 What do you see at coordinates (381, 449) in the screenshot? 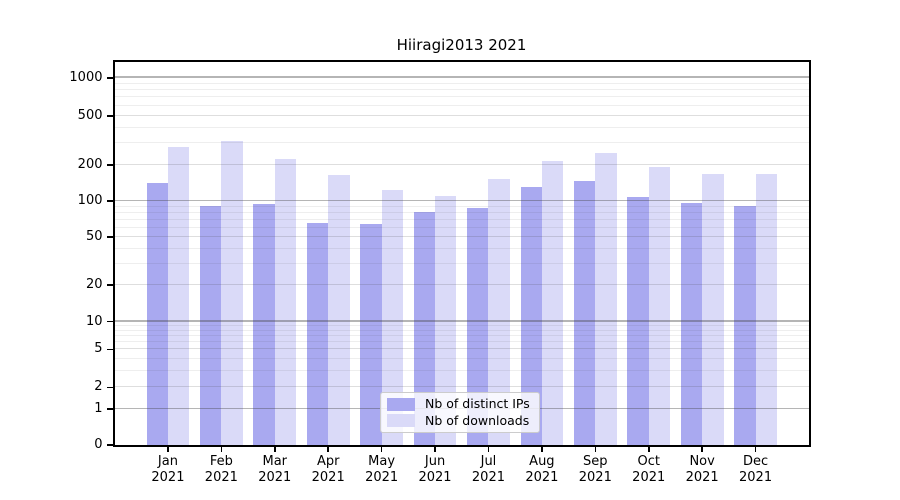
I see `x-axis-tick-may` at bounding box center [381, 449].